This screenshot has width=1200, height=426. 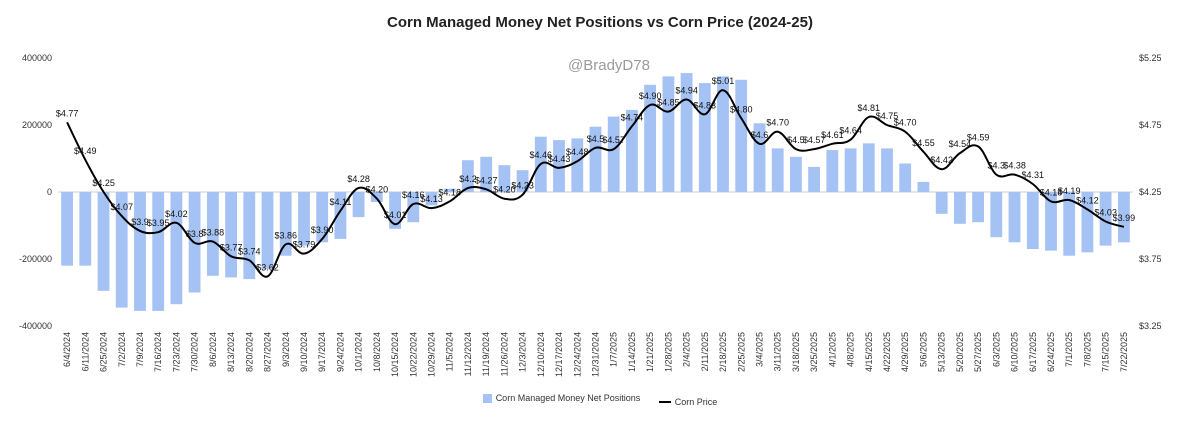 I want to click on legend-item-line: Corn Price, so click(x=688, y=401).